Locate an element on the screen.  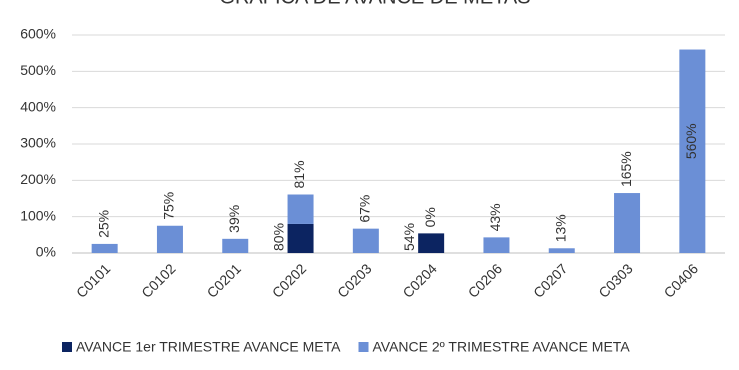
legend-label: AVANCE 2º TRIMESTRE AVANCE META is located at coordinates (502, 347).